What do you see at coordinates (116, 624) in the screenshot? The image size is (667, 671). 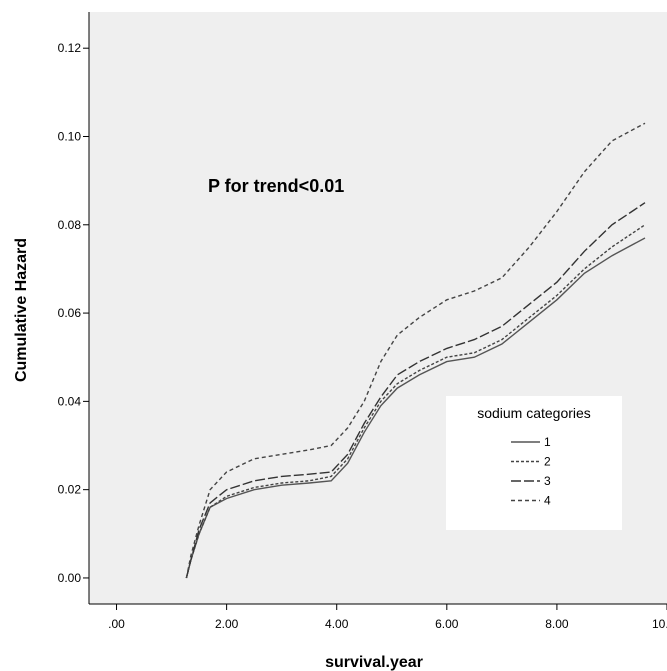 I see `x-tick-label: .00` at bounding box center [116, 624].